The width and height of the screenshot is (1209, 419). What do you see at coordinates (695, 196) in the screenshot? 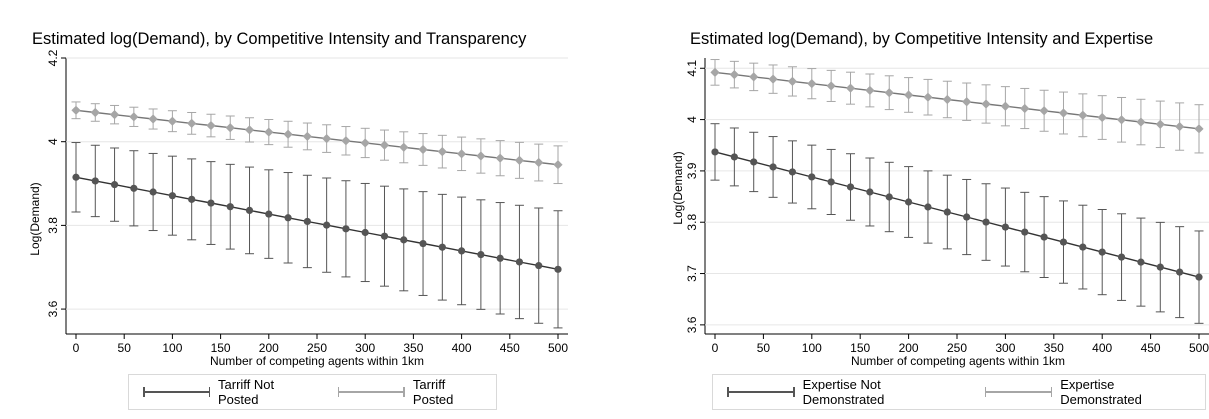
I see `y-axis: 3.6 3.7 3.8 3.9 4 4.1` at bounding box center [695, 196].